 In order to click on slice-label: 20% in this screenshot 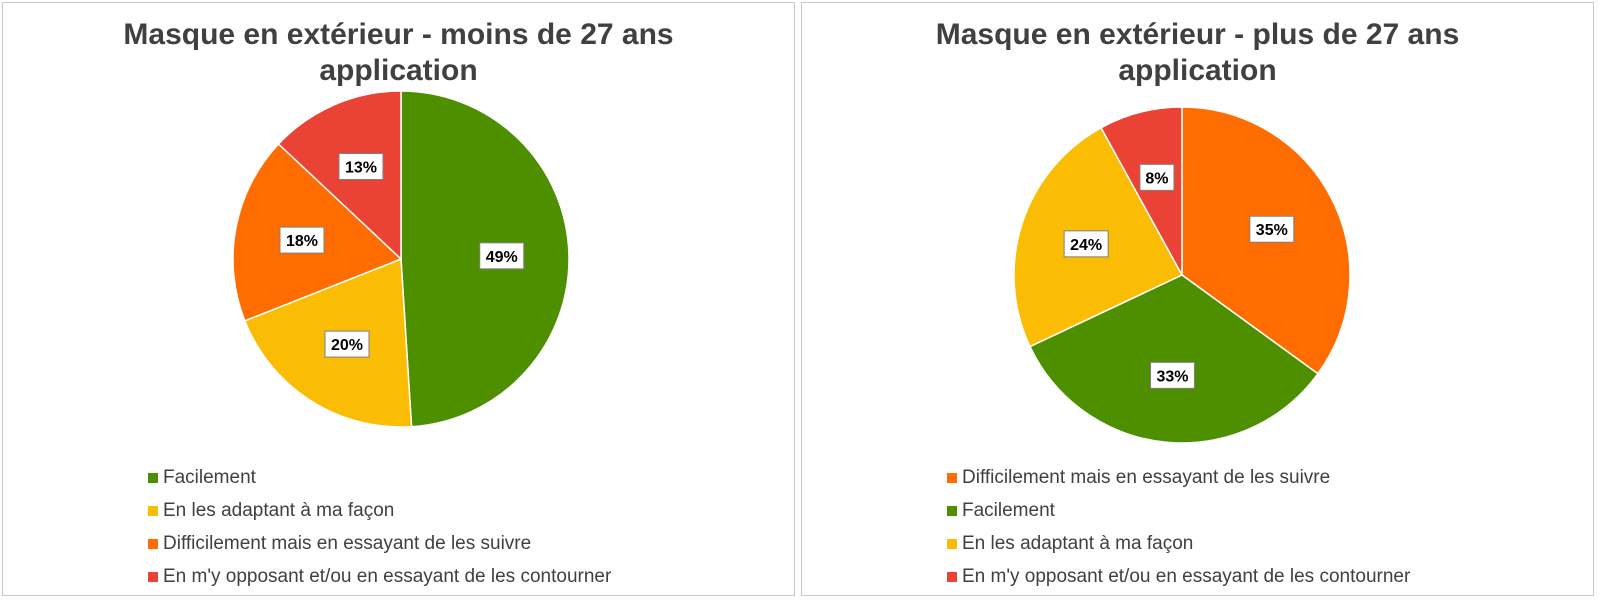, I will do `click(347, 345)`.